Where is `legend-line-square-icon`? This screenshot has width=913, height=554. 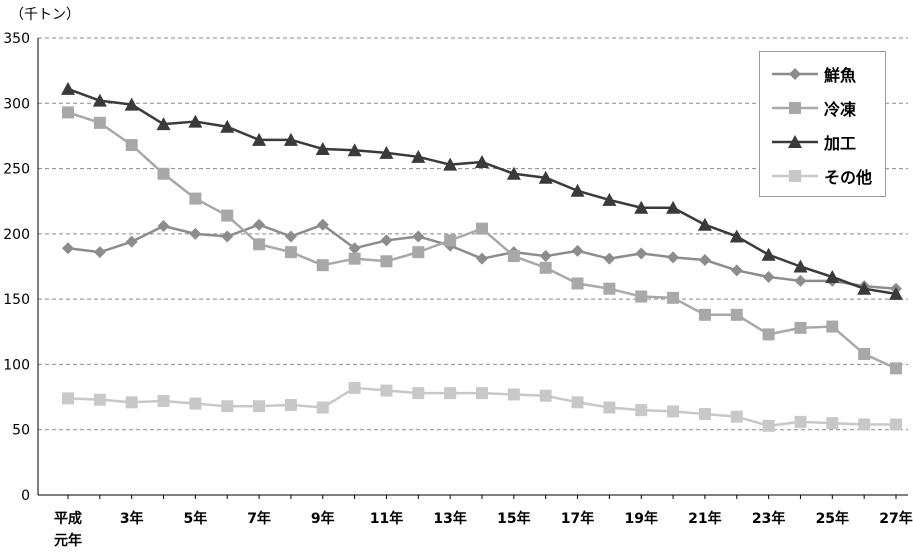 legend-line-square-icon is located at coordinates (795, 108).